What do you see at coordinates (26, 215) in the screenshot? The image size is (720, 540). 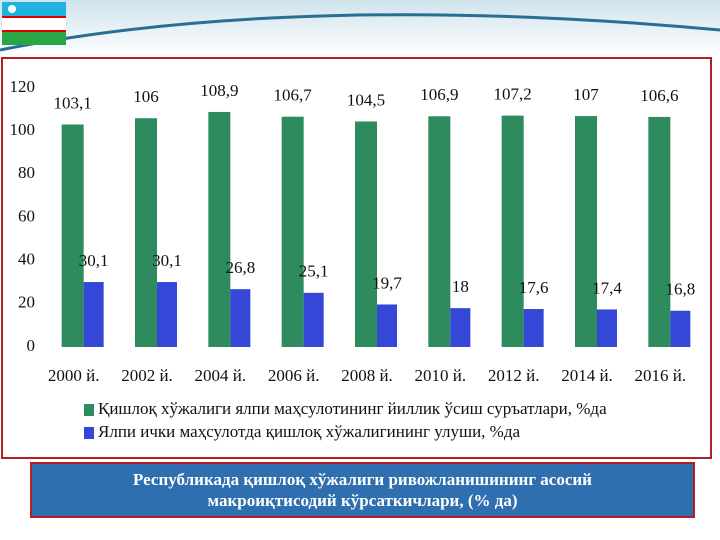 I see `y-tick-label: 60` at bounding box center [26, 215].